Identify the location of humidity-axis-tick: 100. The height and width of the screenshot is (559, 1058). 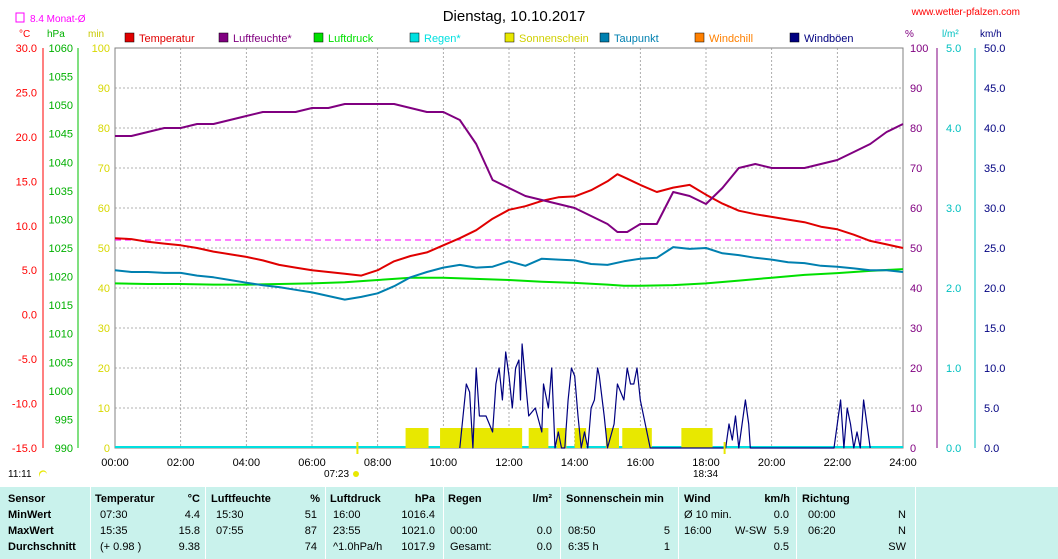
(919, 49).